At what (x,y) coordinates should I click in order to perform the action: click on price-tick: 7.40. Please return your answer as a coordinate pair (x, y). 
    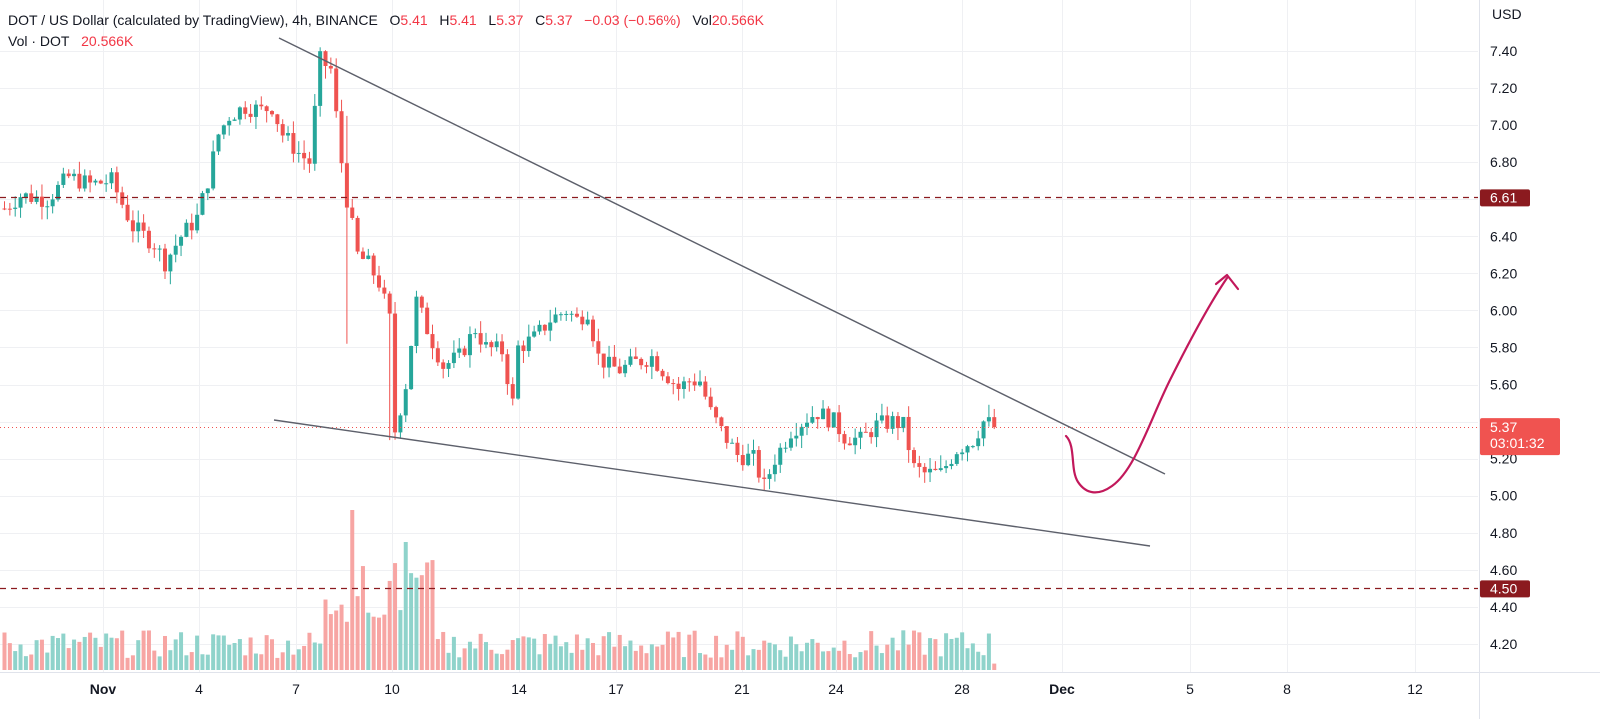
    Looking at the image, I should click on (1503, 51).